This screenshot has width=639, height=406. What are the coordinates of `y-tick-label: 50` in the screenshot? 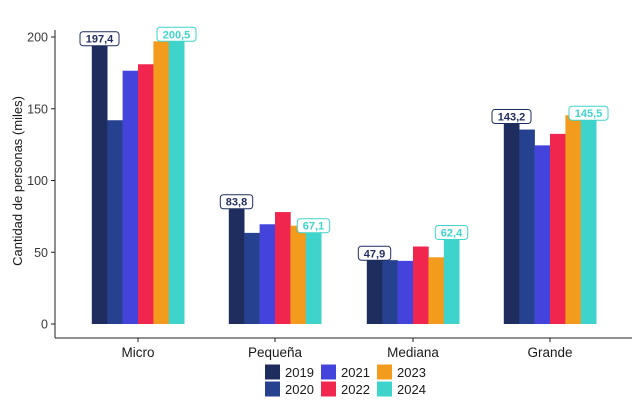 It's located at (41, 253).